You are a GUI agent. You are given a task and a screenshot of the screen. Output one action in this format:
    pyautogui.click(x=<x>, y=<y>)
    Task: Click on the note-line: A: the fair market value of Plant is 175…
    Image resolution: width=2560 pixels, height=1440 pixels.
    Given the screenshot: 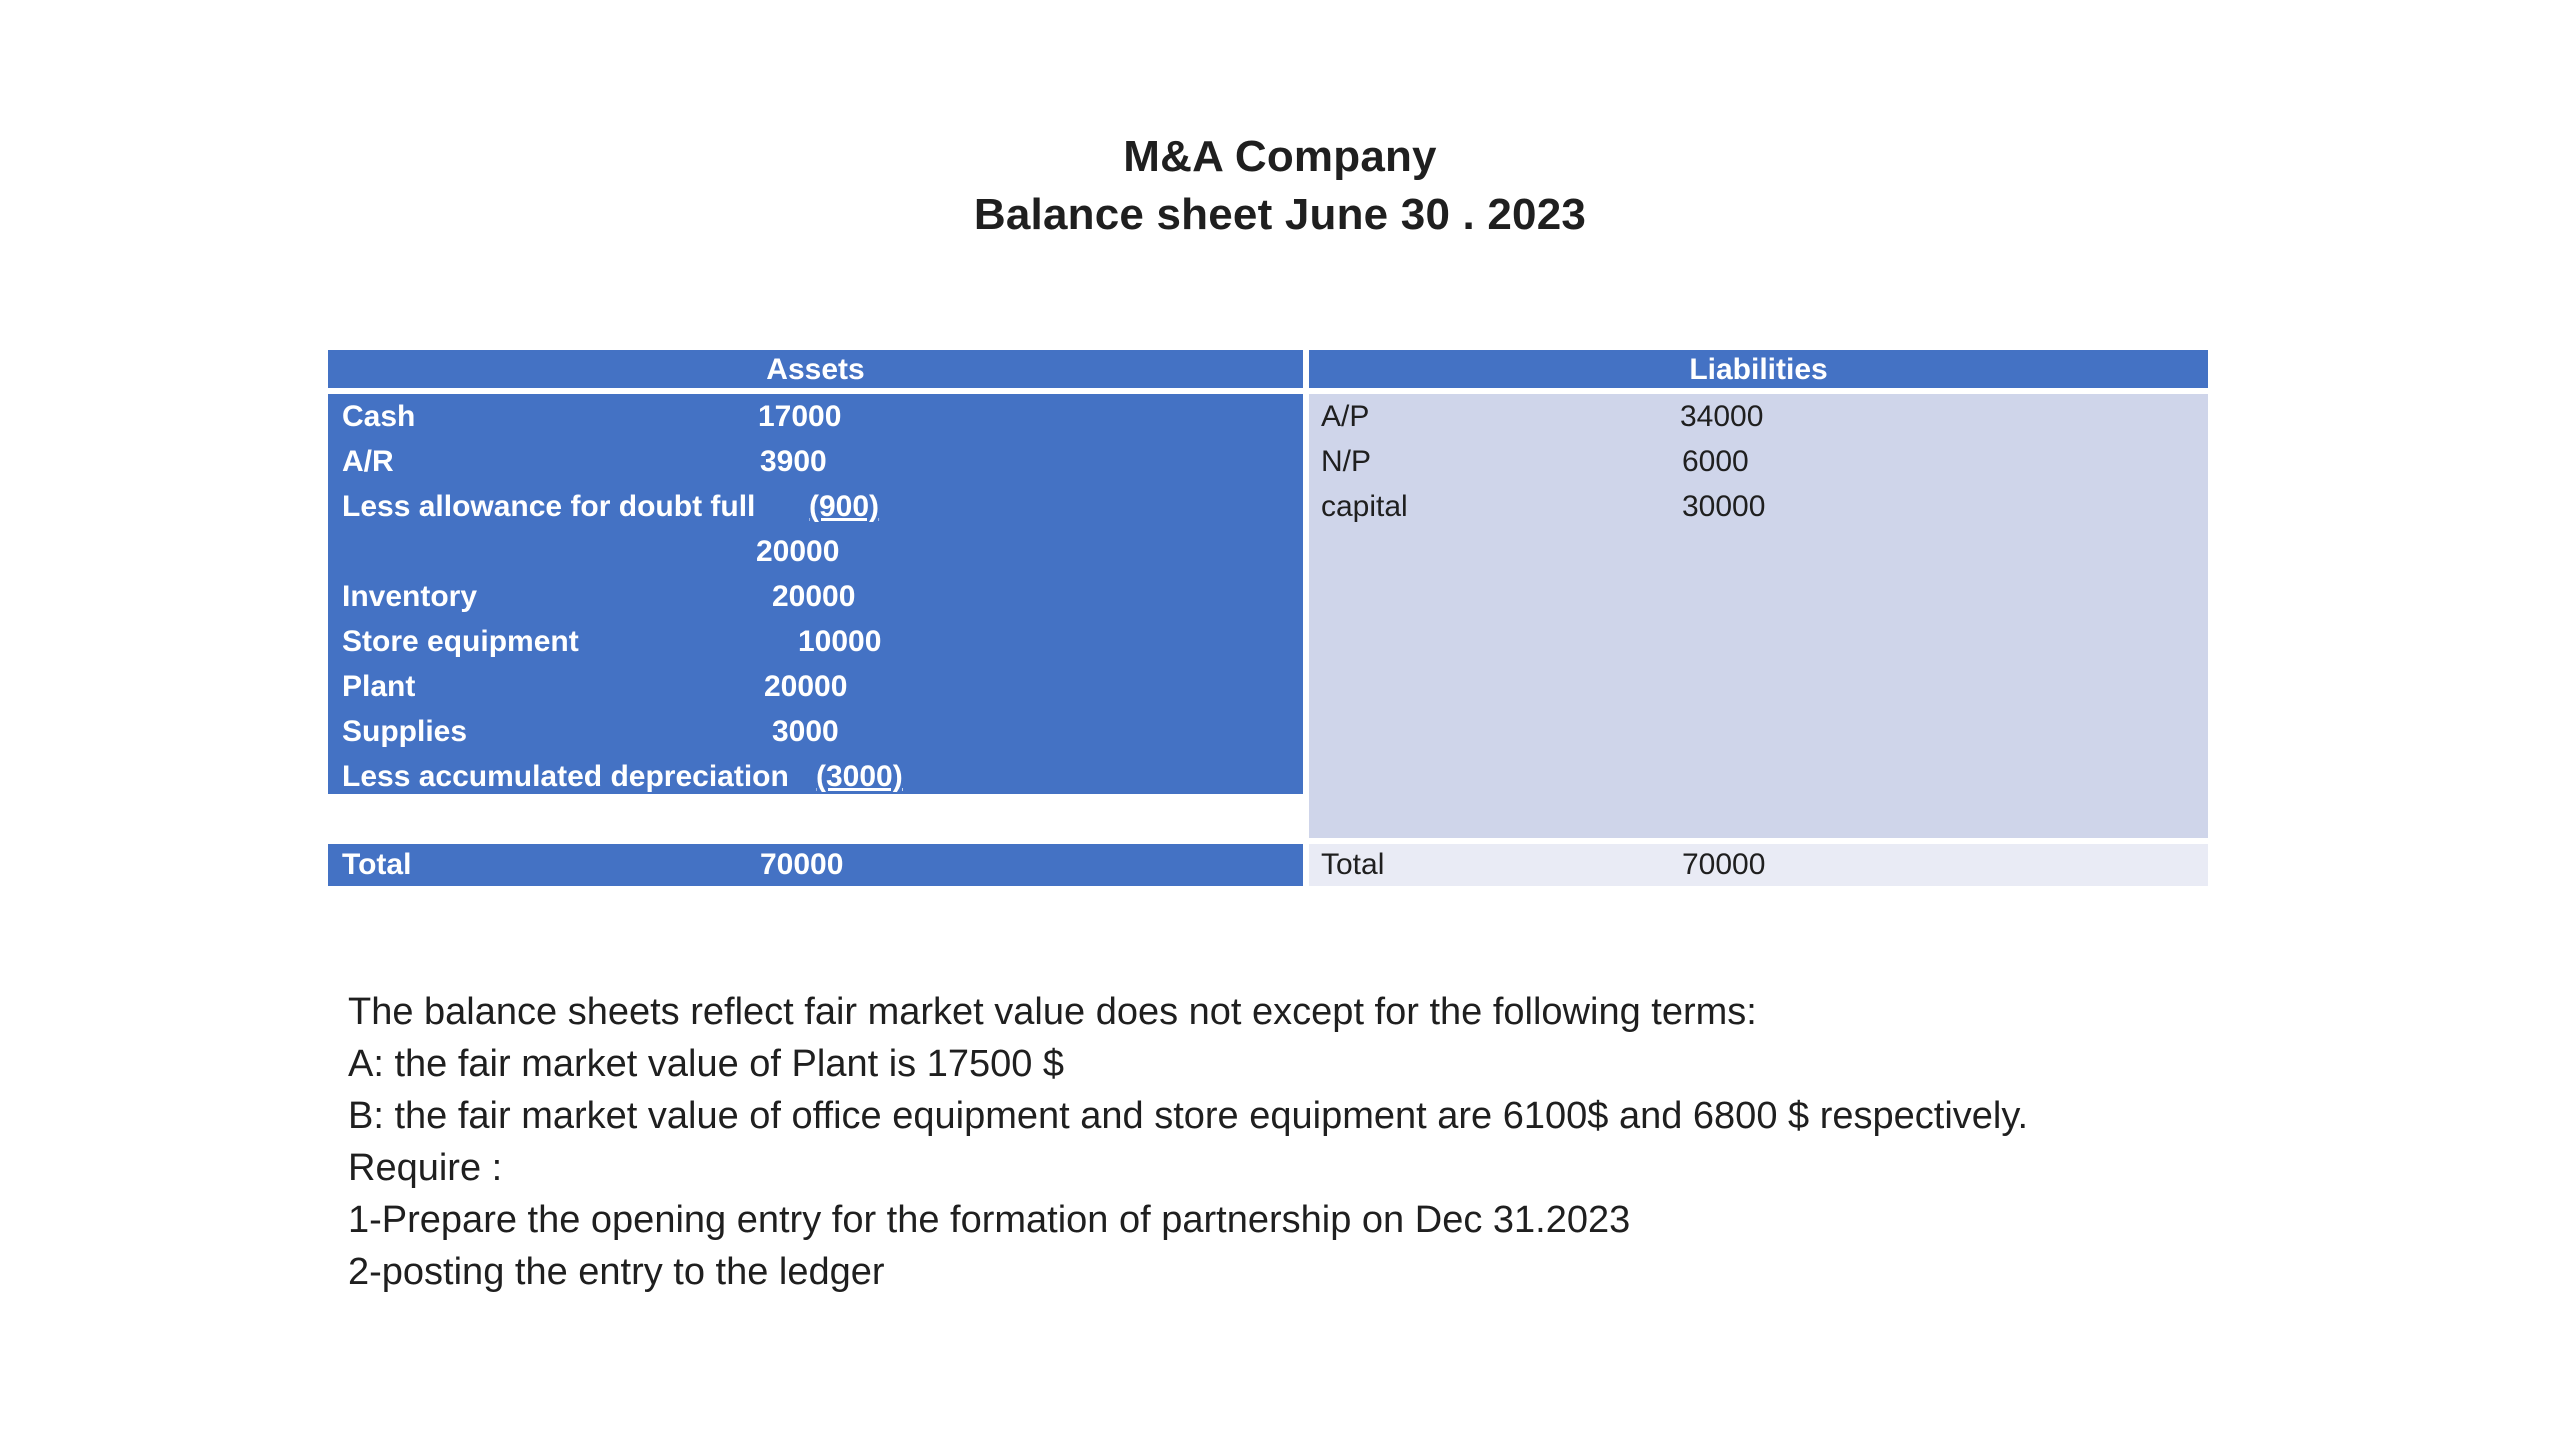 What is the action you would take?
    pyautogui.click(x=706, y=1064)
    